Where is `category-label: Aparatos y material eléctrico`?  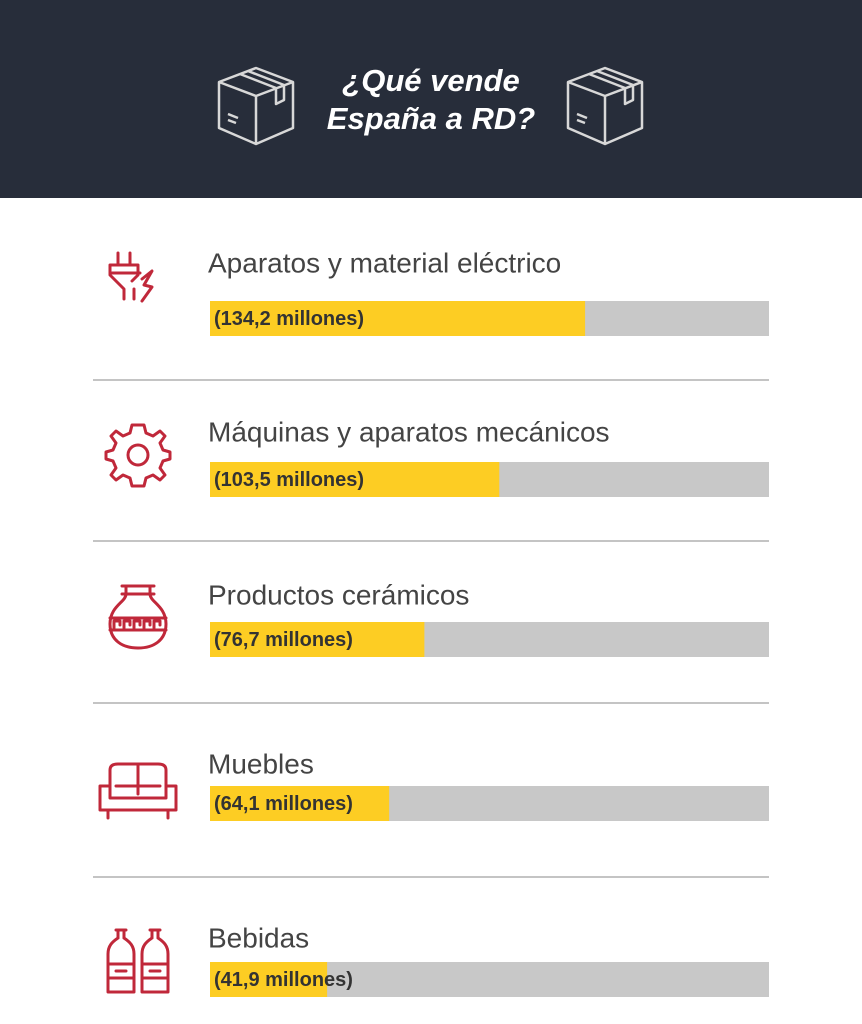
category-label: Aparatos y material eléctrico is located at coordinates (384, 262).